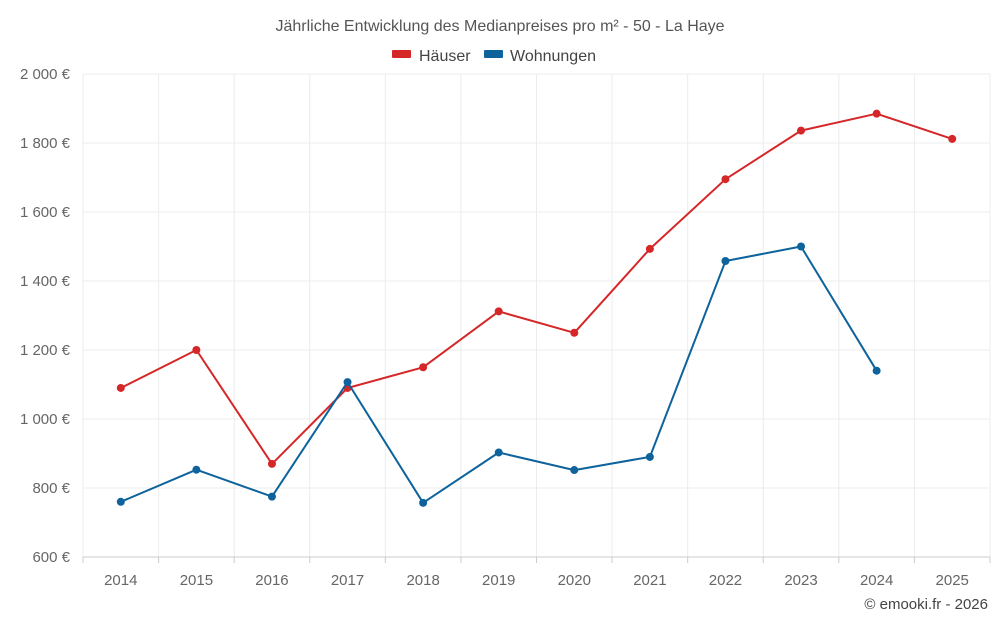 Image resolution: width=1000 pixels, height=625 pixels. What do you see at coordinates (498, 580) in the screenshot?
I see `x-tick-label: 2019` at bounding box center [498, 580].